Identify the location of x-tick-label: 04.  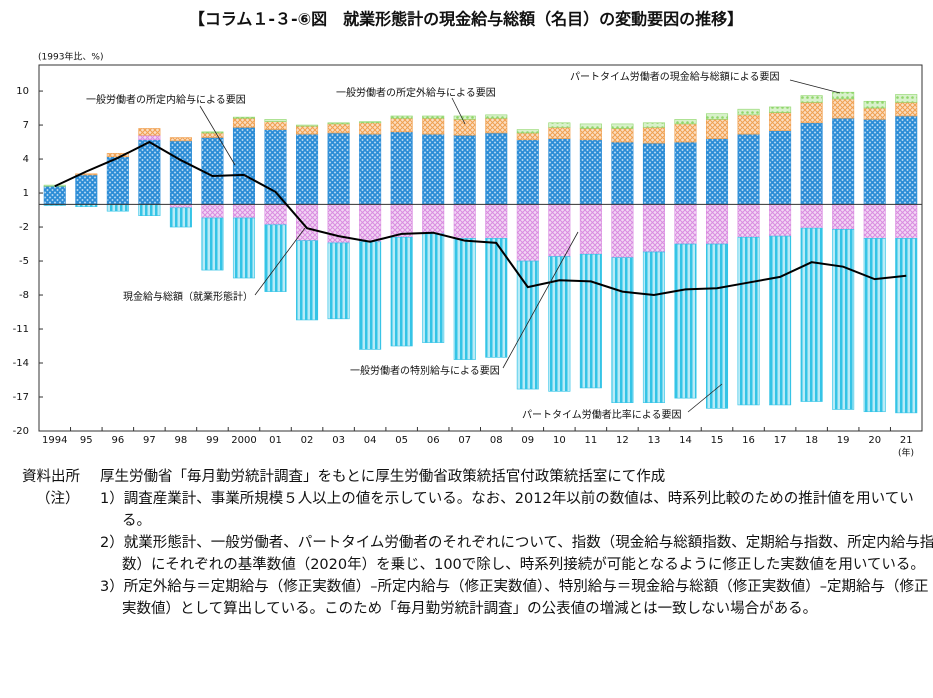
(370, 440).